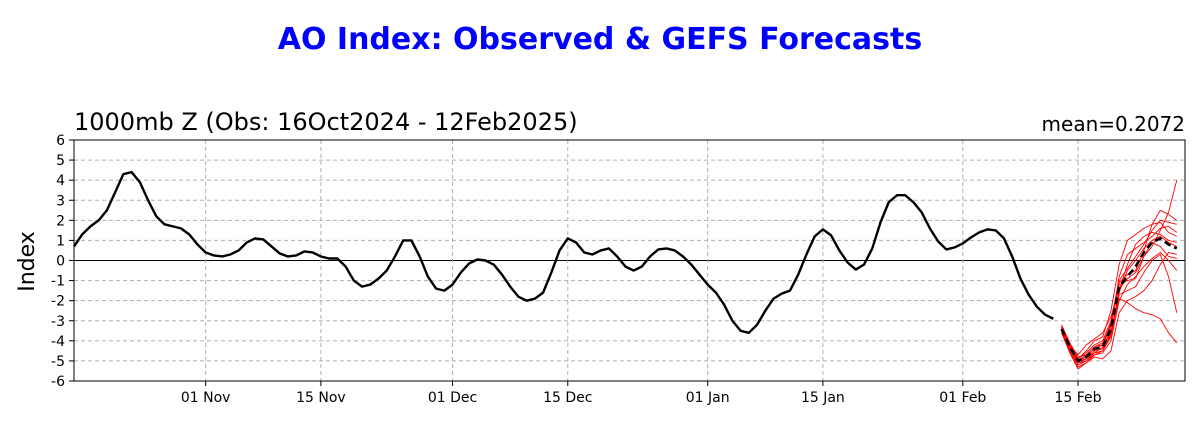 The height and width of the screenshot is (430, 1200). Describe the element at coordinates (58, 302) in the screenshot. I see `y-tick-label: -2` at that location.